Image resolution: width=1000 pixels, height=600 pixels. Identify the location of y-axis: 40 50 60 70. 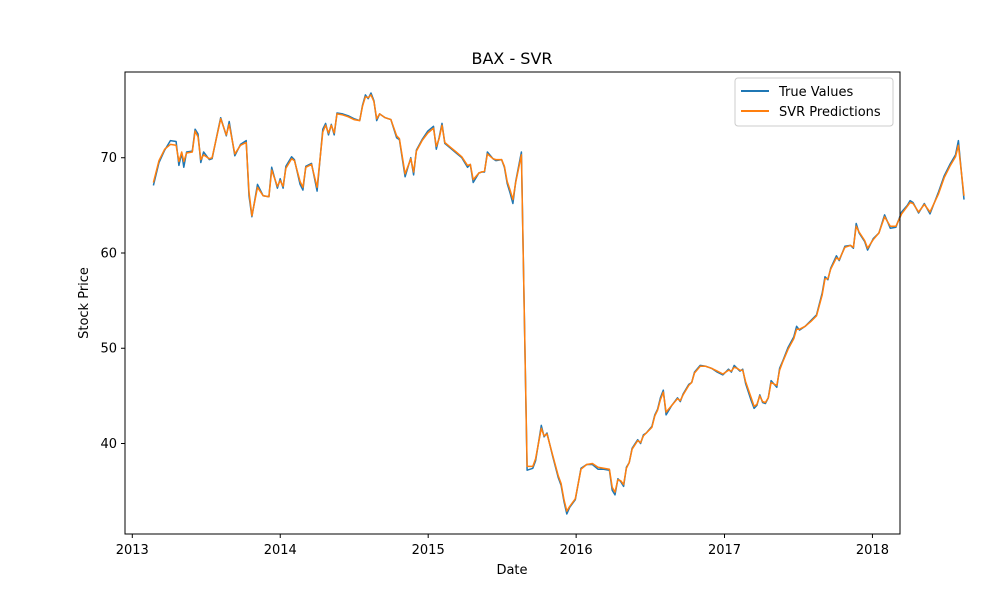
(112, 301).